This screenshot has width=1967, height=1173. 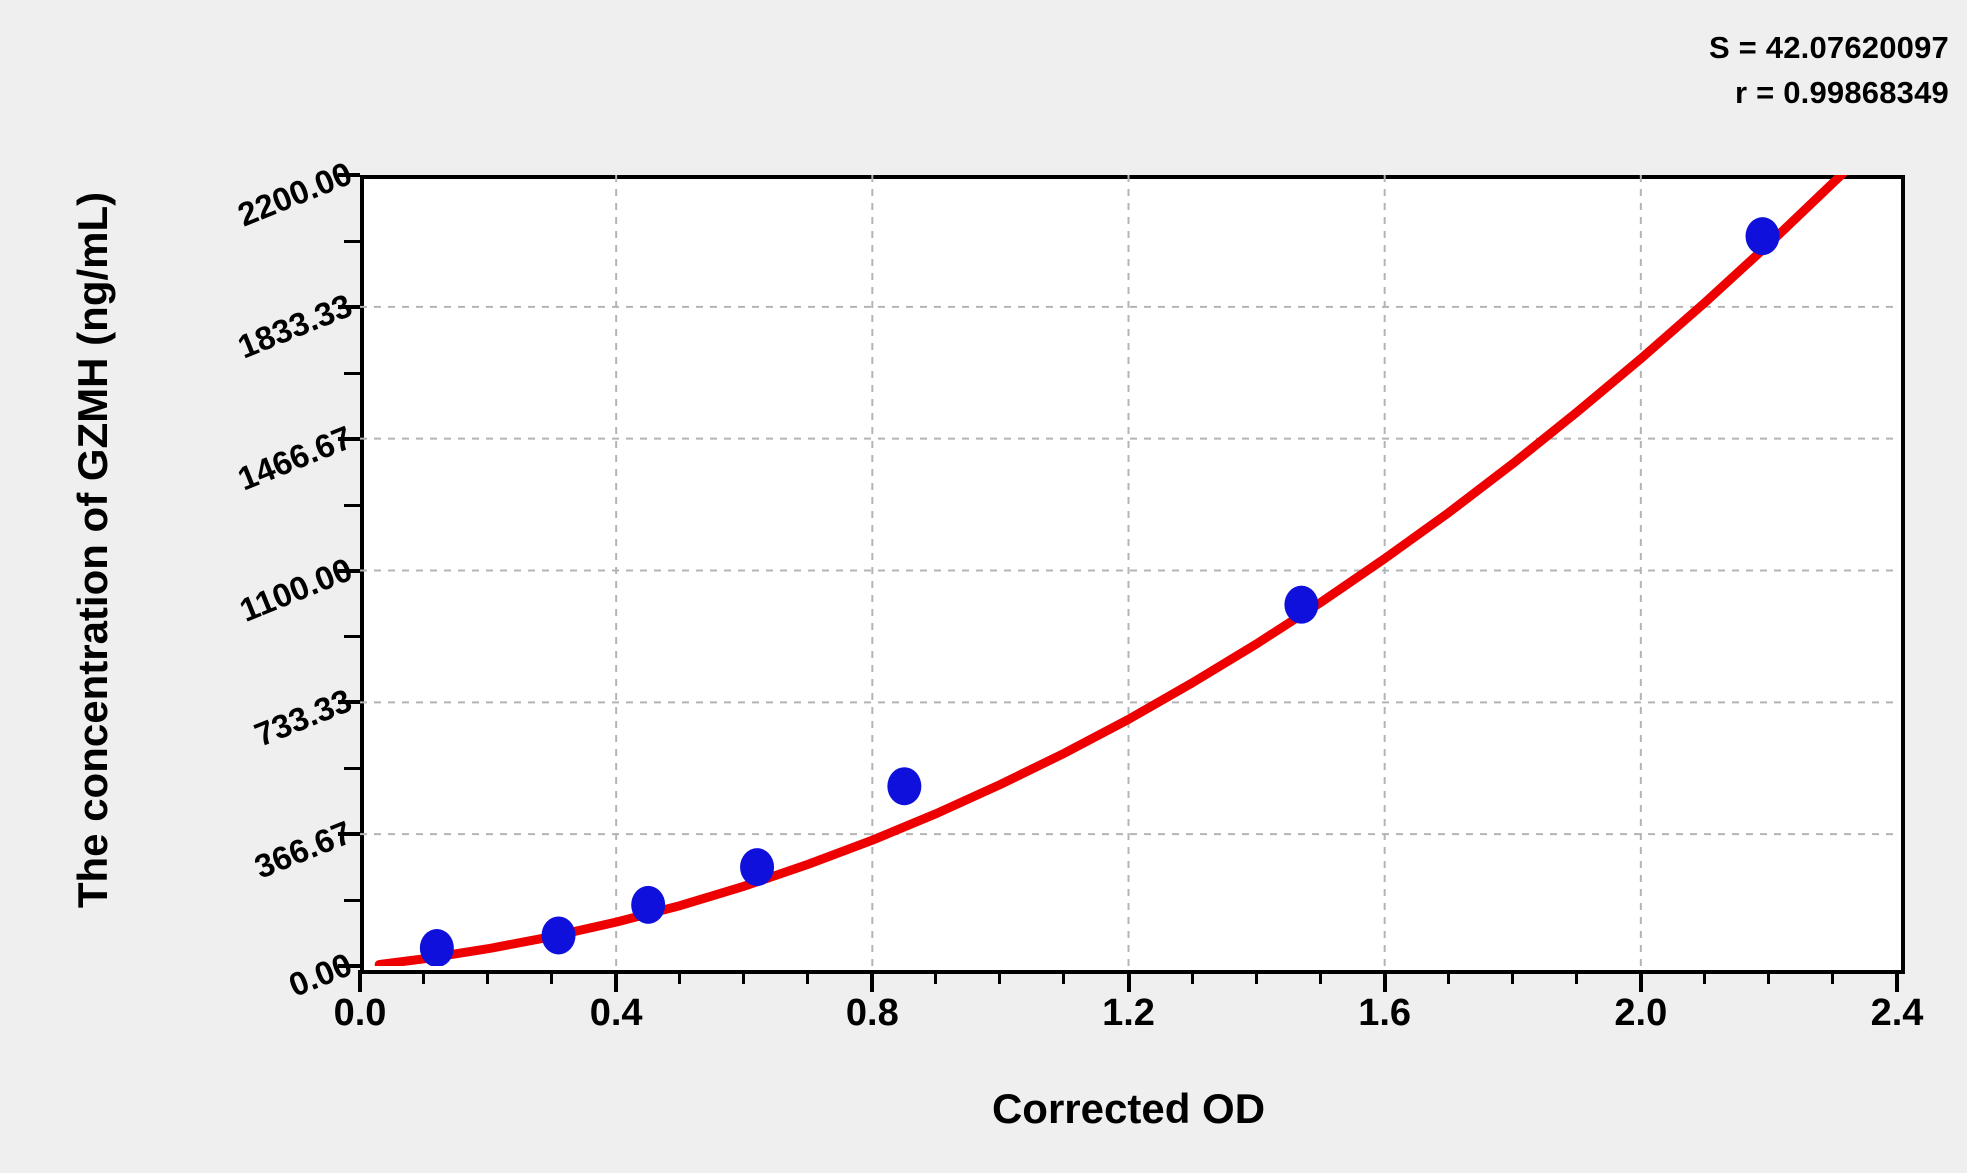 What do you see at coordinates (303, 849) in the screenshot?
I see `y-tick-label: 366.67` at bounding box center [303, 849].